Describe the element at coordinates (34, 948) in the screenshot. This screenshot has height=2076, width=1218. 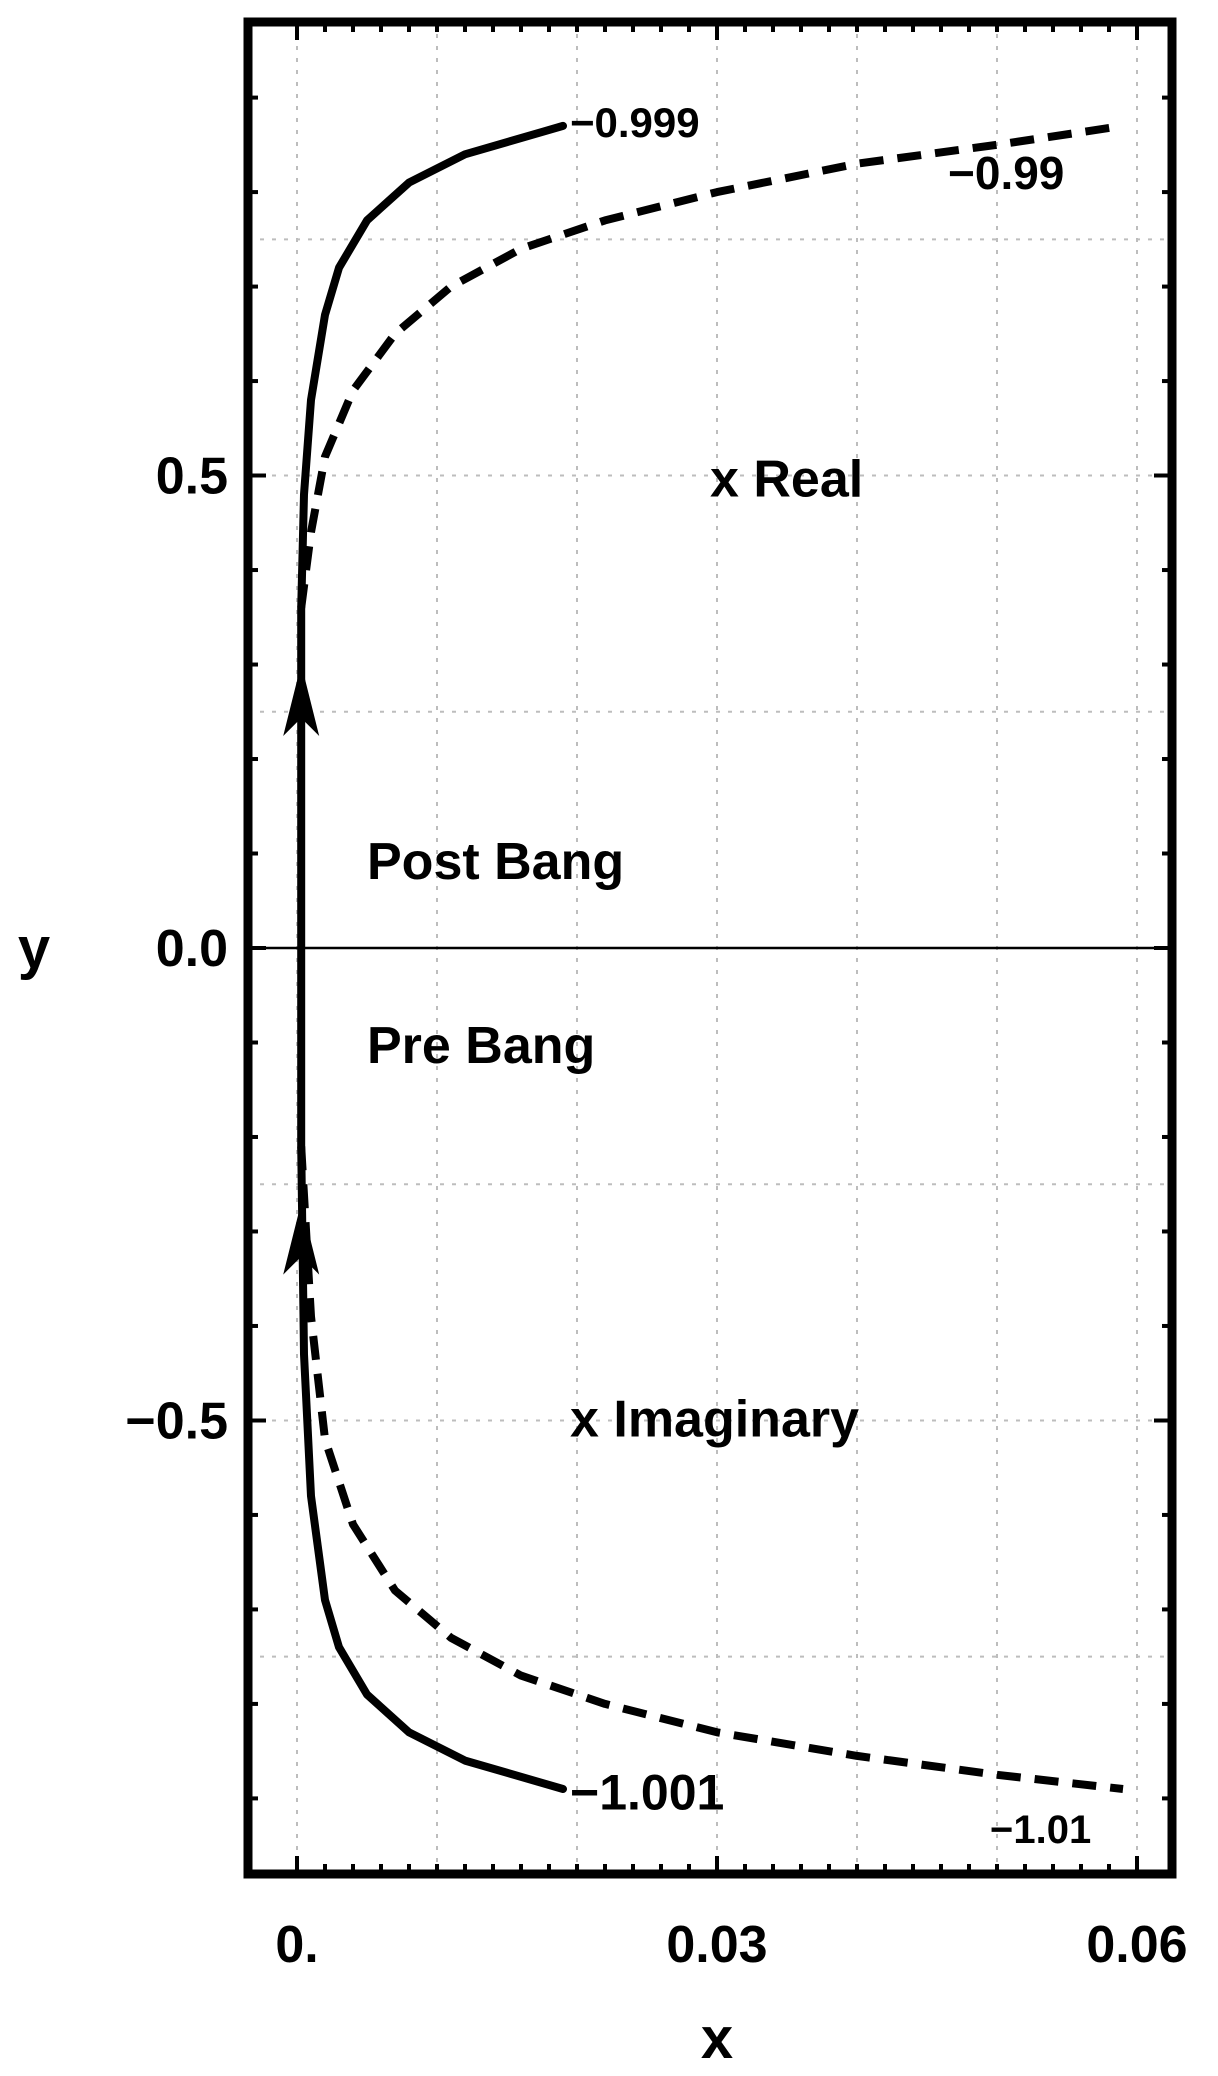
I see `y-axis-label: y` at that location.